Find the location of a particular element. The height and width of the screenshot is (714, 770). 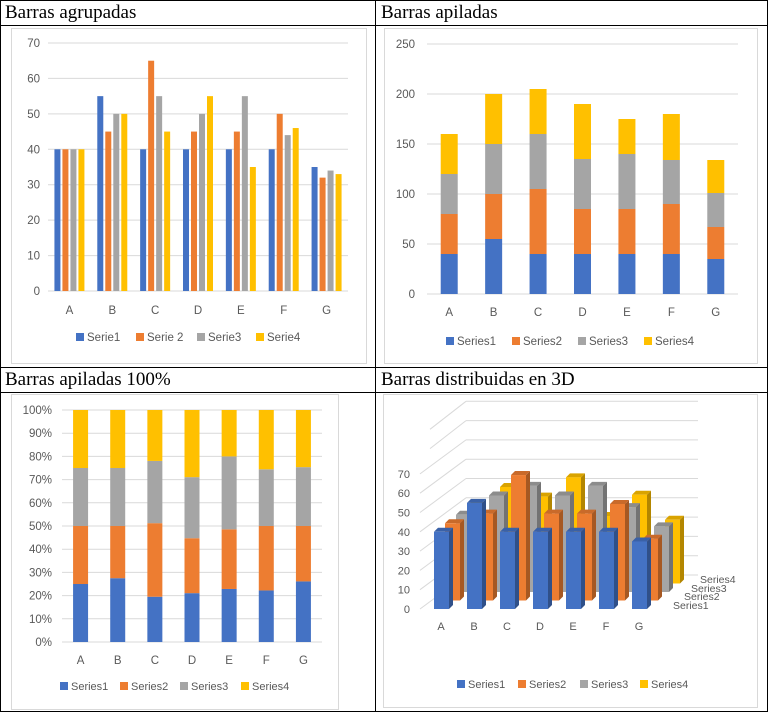

bar3d-side-series2-G is located at coordinates (660, 567).